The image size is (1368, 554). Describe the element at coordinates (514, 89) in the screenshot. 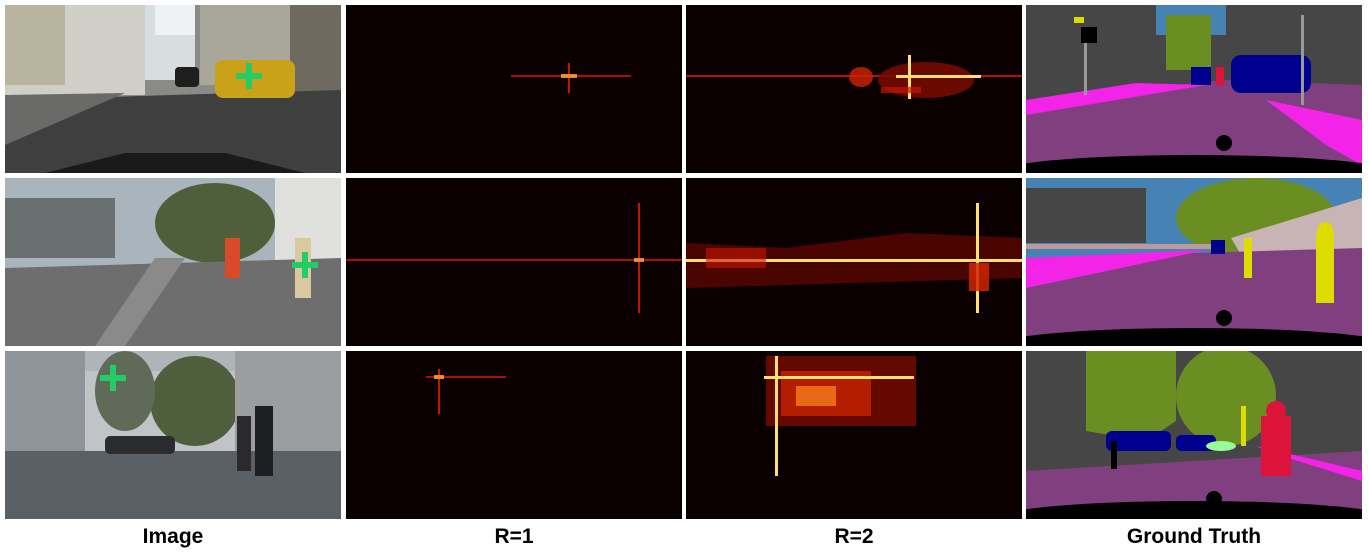

I see `attention-map-r1-row1` at that location.